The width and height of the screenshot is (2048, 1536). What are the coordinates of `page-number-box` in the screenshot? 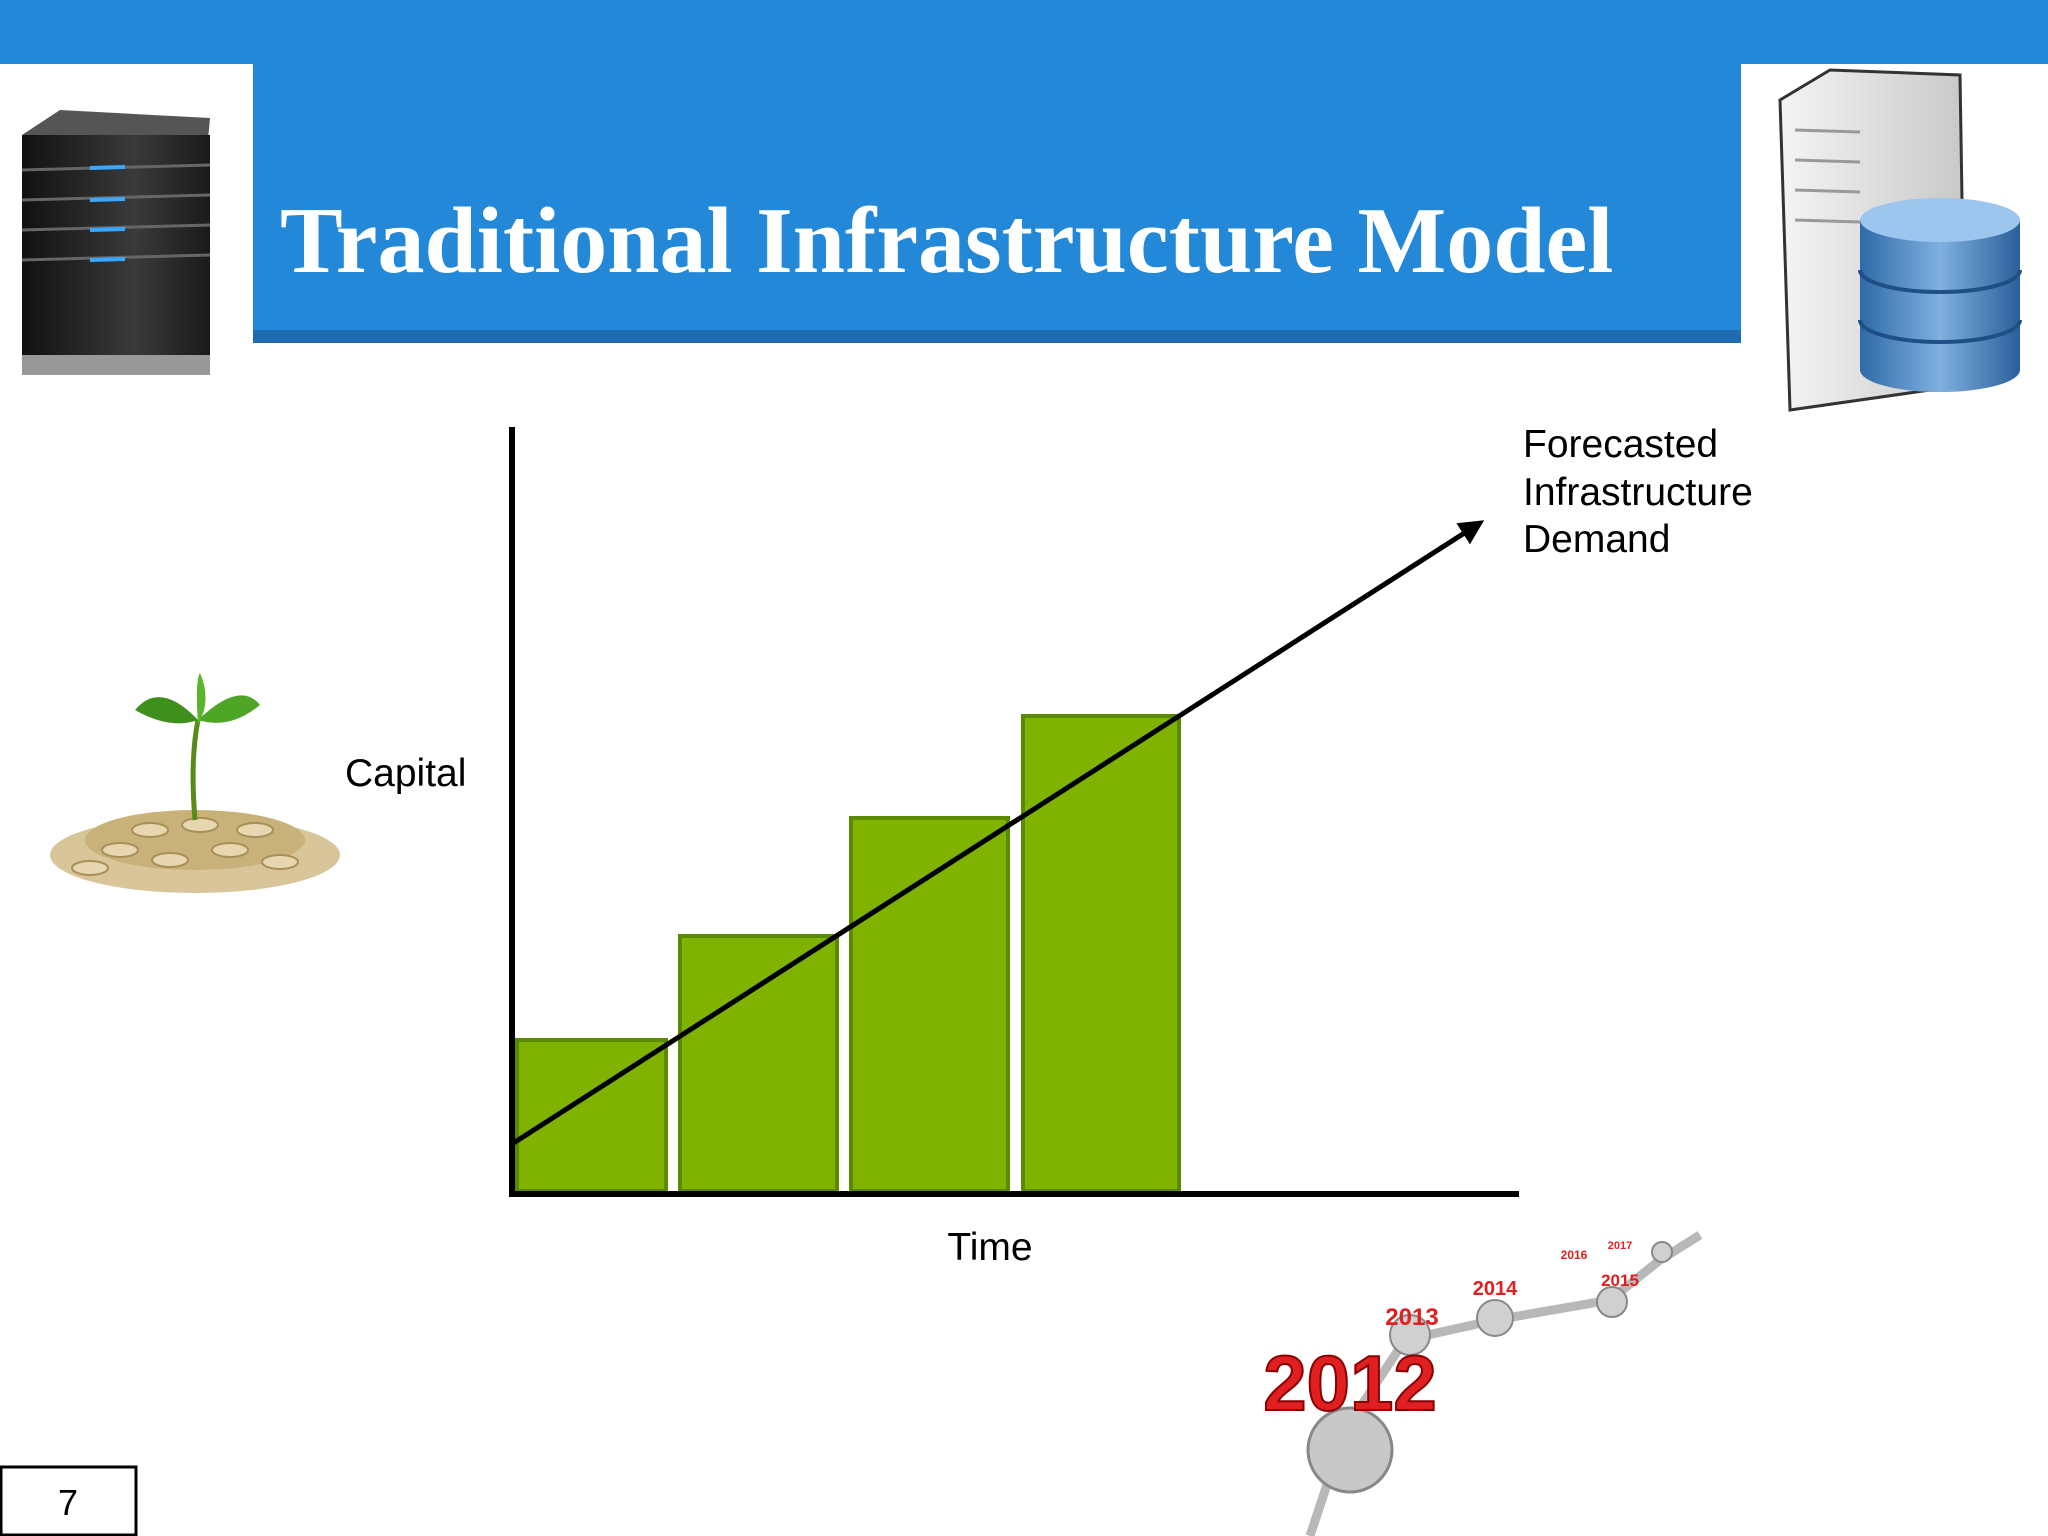 It's located at (69, 1500).